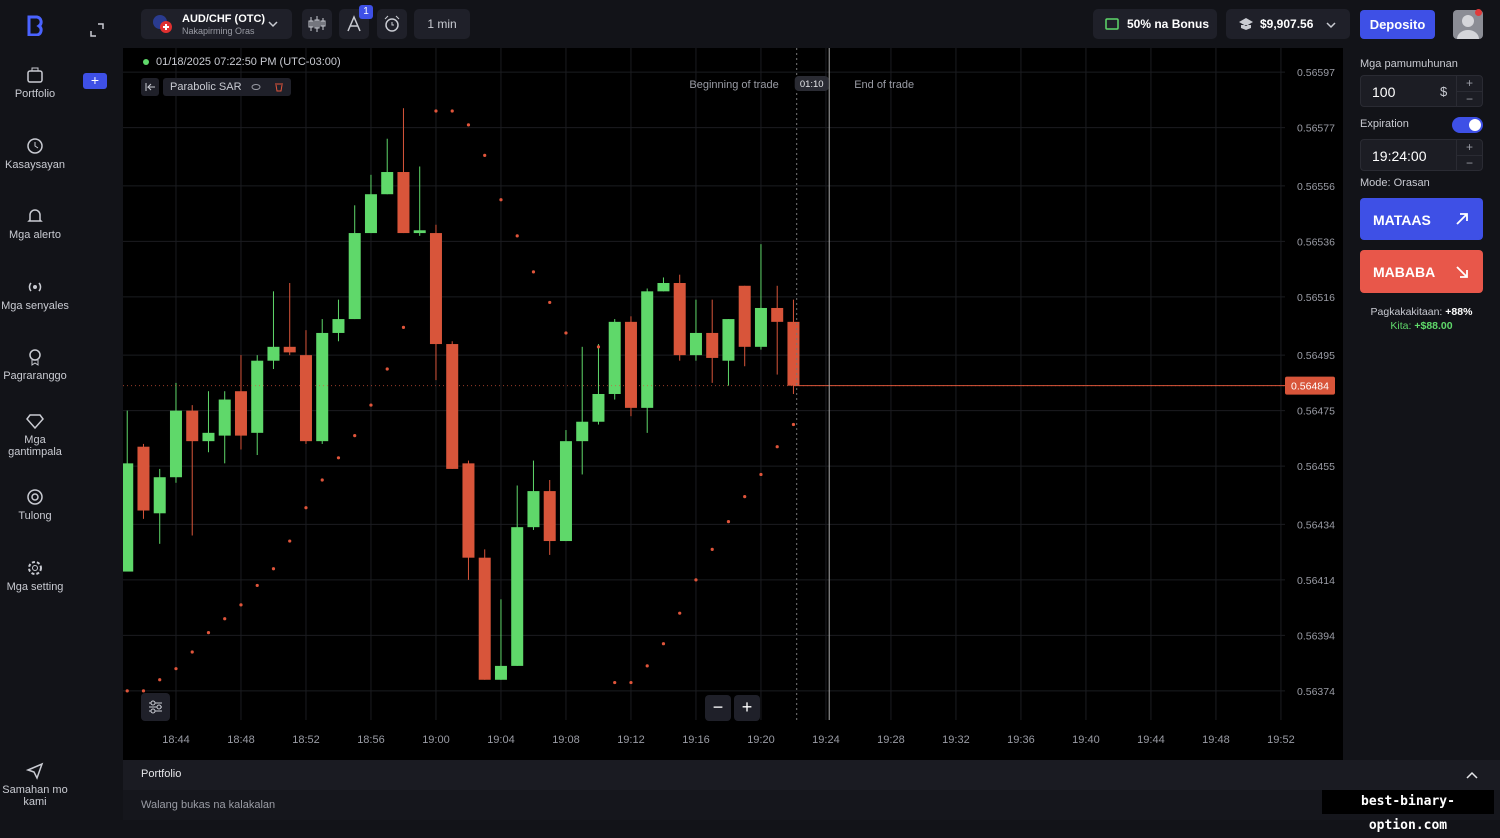  Describe the element at coordinates (1478, 12) in the screenshot. I see `notification-dot` at that location.